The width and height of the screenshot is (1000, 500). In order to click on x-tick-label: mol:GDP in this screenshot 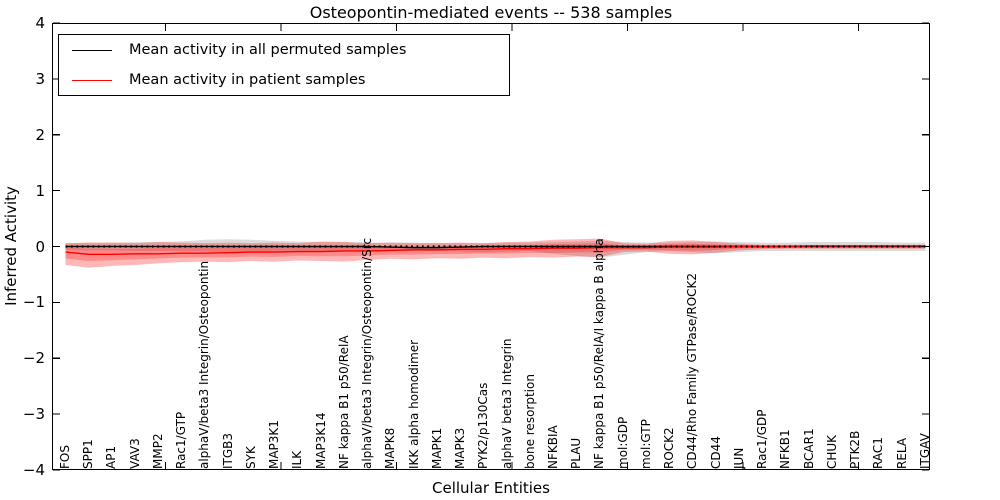, I will do `click(622, 442)`.